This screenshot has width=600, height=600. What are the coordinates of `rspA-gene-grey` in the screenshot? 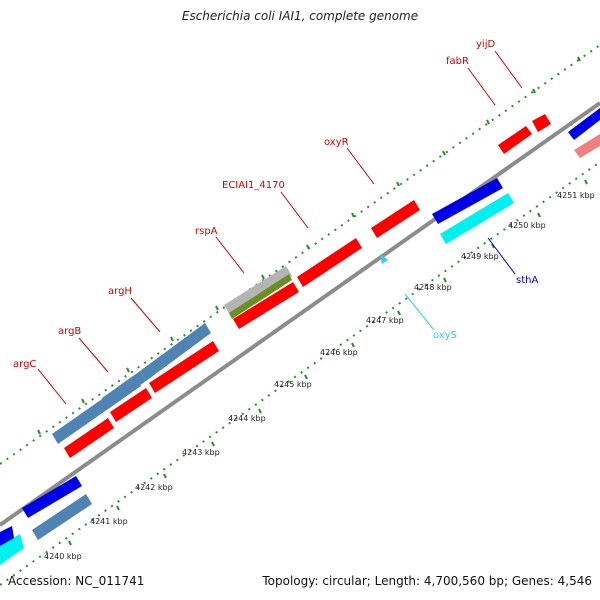 It's located at (258, 290).